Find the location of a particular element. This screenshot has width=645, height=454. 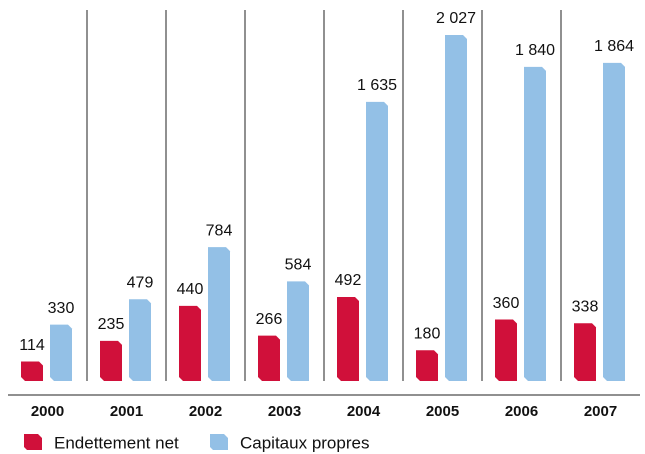

x-tick-label: 2004 is located at coordinates (364, 411).